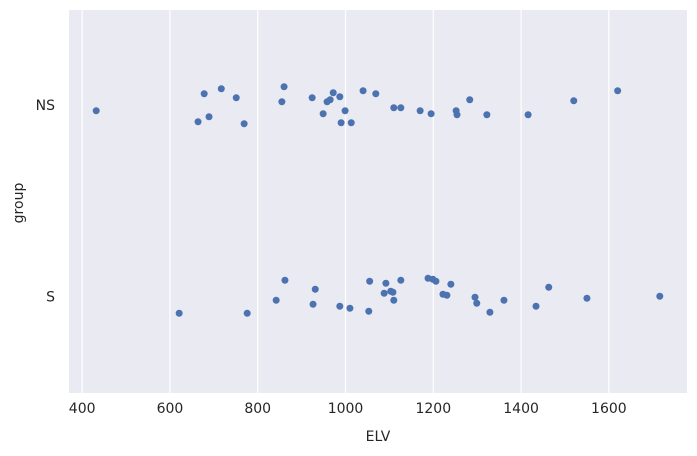 Image resolution: width=697 pixels, height=456 pixels. What do you see at coordinates (257, 409) in the screenshot?
I see `x-tick-label: 800` at bounding box center [257, 409].